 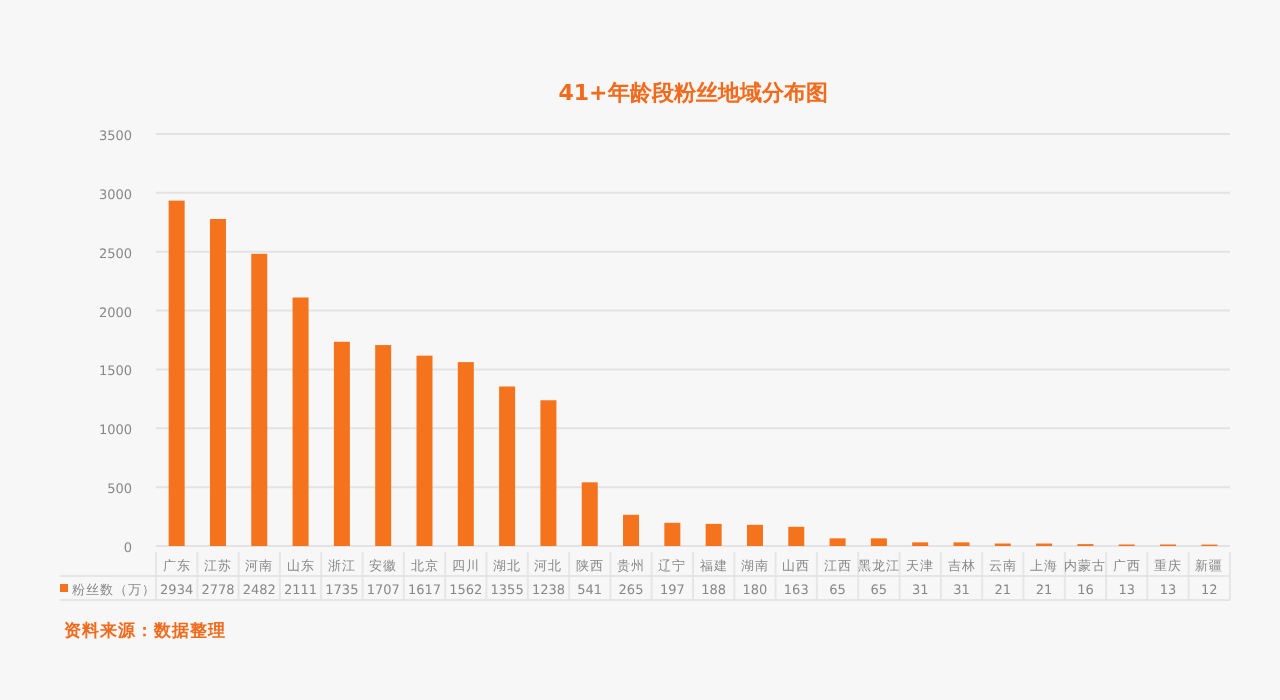 I want to click on text: 资料来源：数据整理, so click(x=145, y=631).